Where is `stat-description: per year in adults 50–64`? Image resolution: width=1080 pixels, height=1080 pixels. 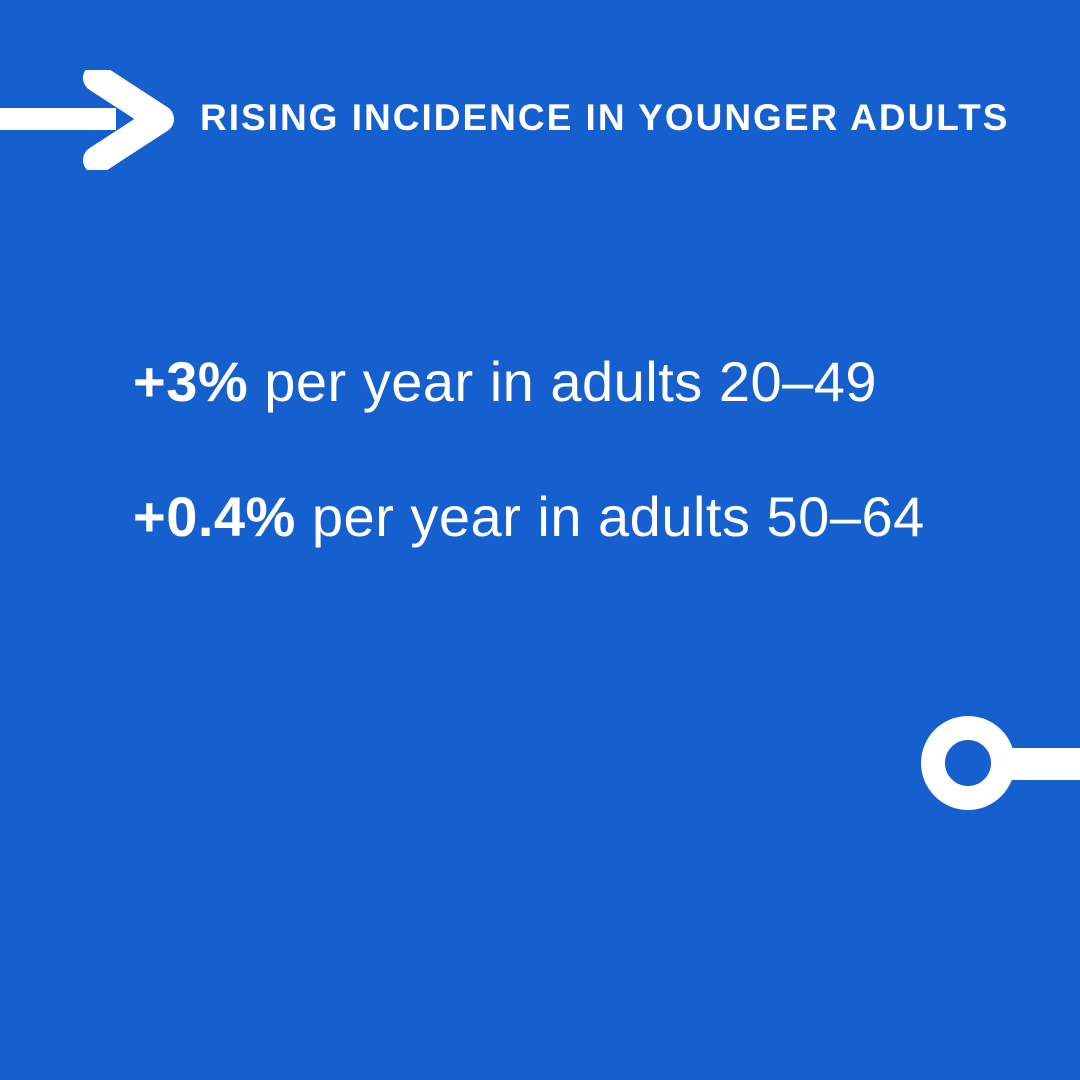 stat-description: per year in adults 50–64 is located at coordinates (610, 516).